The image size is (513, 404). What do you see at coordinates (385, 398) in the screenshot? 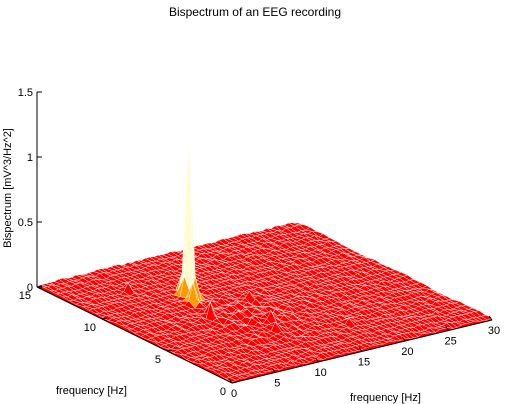
I see `x-axis-label: frequency [Hz]` at bounding box center [385, 398].